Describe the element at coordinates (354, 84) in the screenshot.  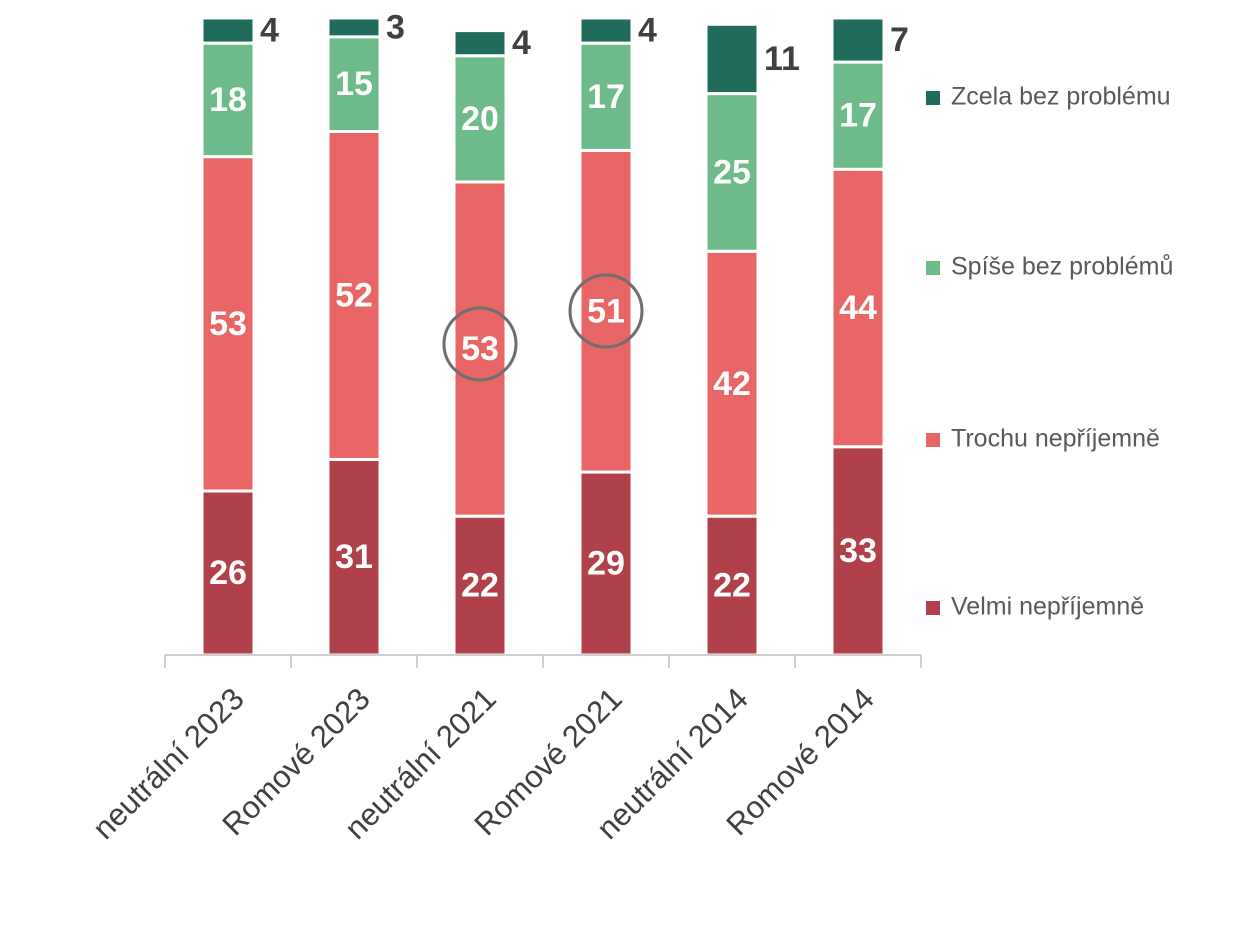
I see `value-label: 15` at that location.